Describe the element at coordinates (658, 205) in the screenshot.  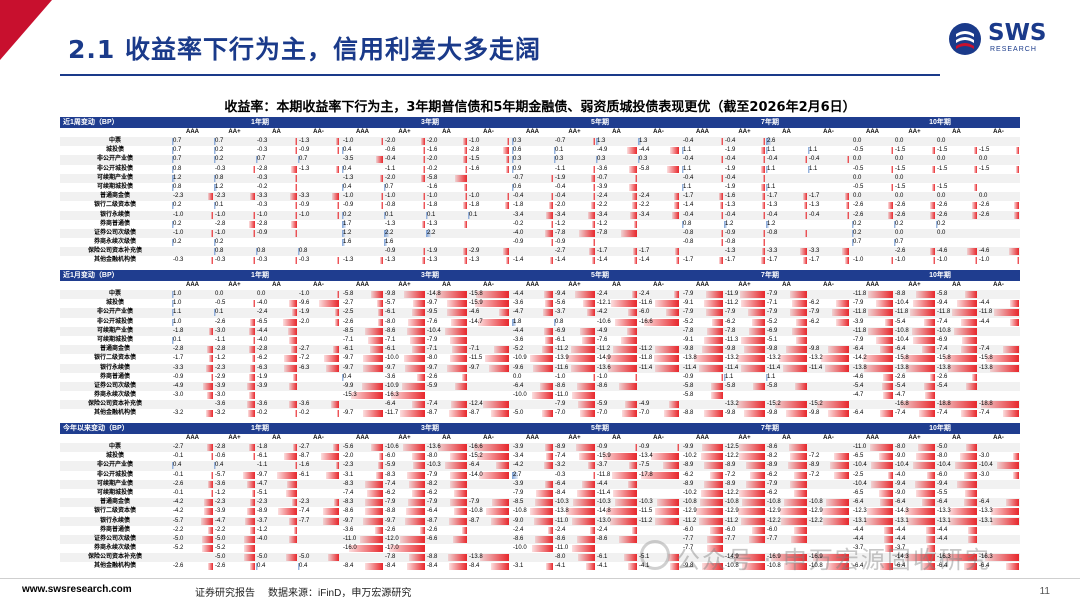
I see `value-cell: -2.2` at that location.